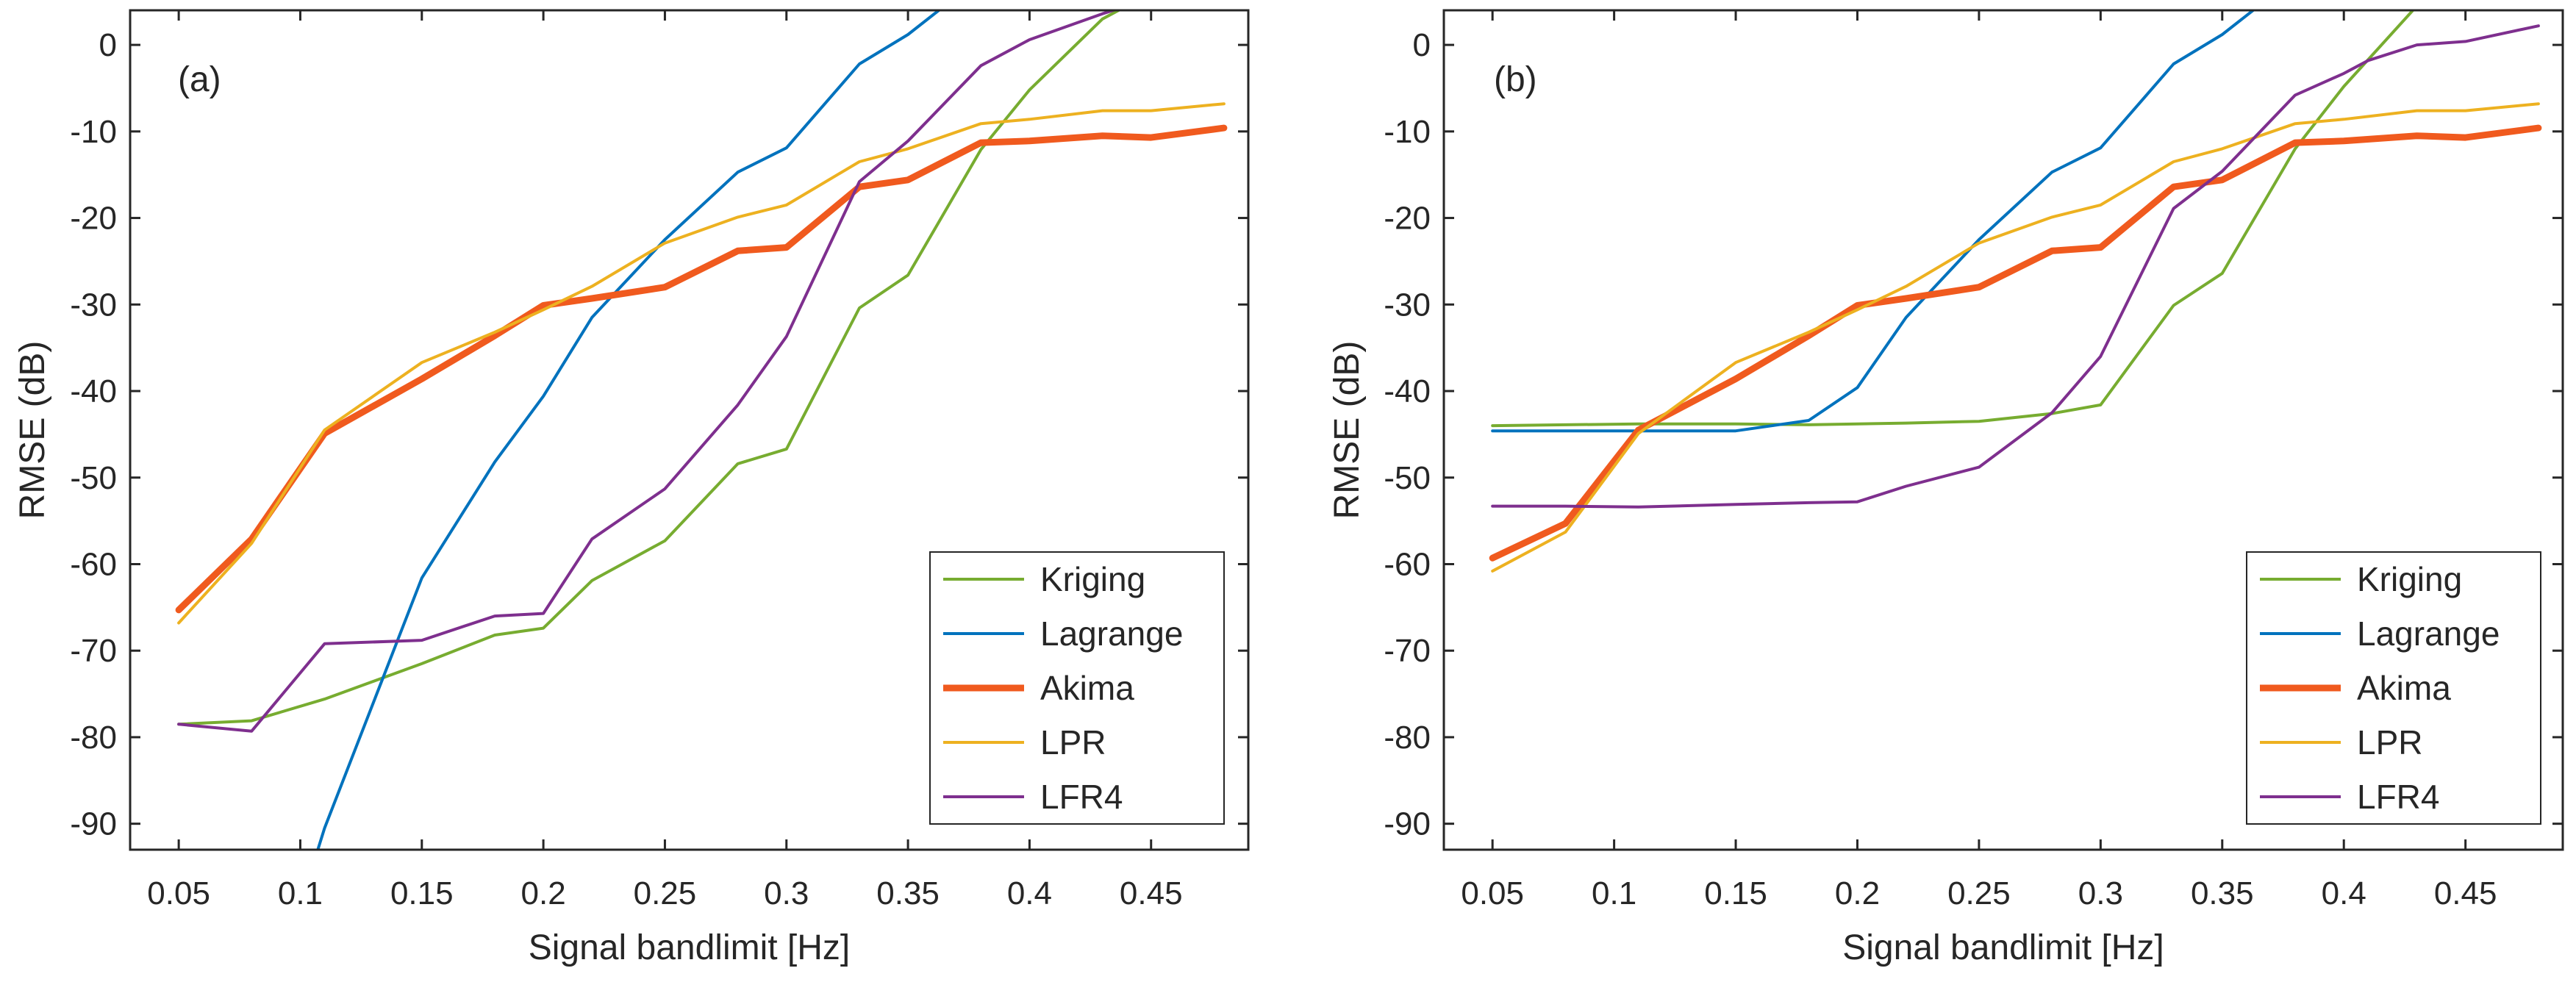 This screenshot has width=2576, height=982. Describe the element at coordinates (1408, 305) in the screenshot. I see `panel-b-ytick-label: -30` at that location.